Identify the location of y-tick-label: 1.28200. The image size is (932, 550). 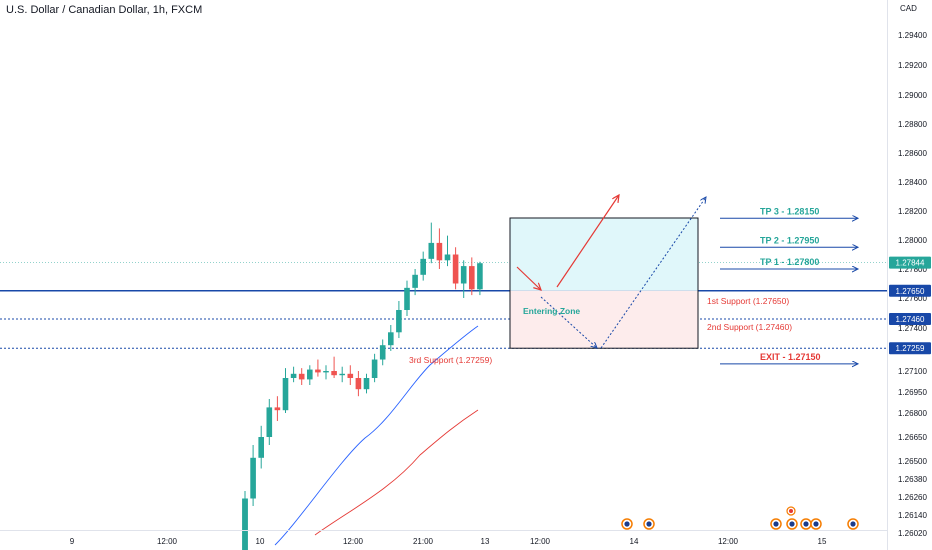
(912, 211).